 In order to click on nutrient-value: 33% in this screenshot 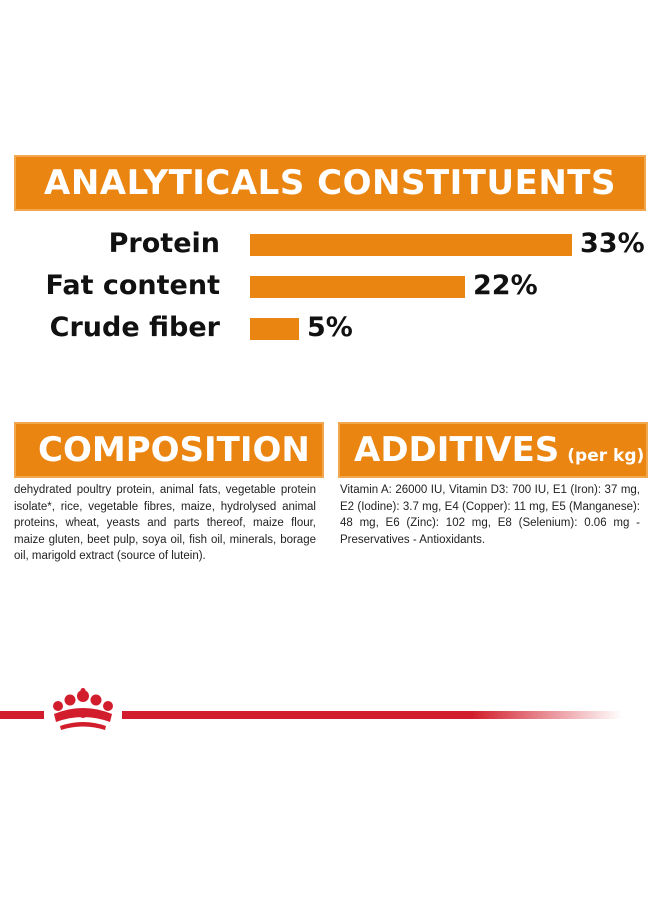, I will do `click(612, 243)`.